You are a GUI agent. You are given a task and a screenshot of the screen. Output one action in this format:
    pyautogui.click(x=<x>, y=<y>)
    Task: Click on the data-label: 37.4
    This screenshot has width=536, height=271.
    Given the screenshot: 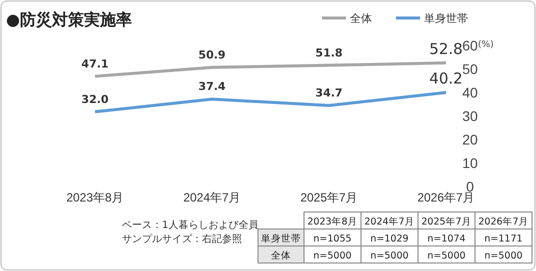 What is the action you would take?
    pyautogui.click(x=212, y=87)
    